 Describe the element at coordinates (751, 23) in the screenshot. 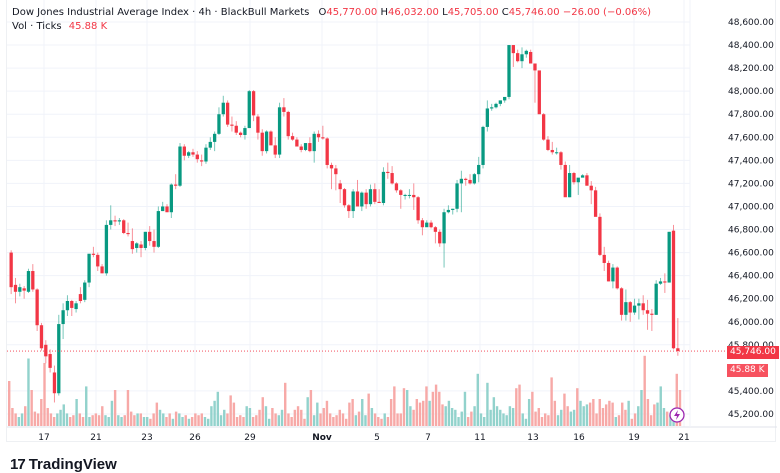

I see `price-axis-label: 48,600.00` at that location.